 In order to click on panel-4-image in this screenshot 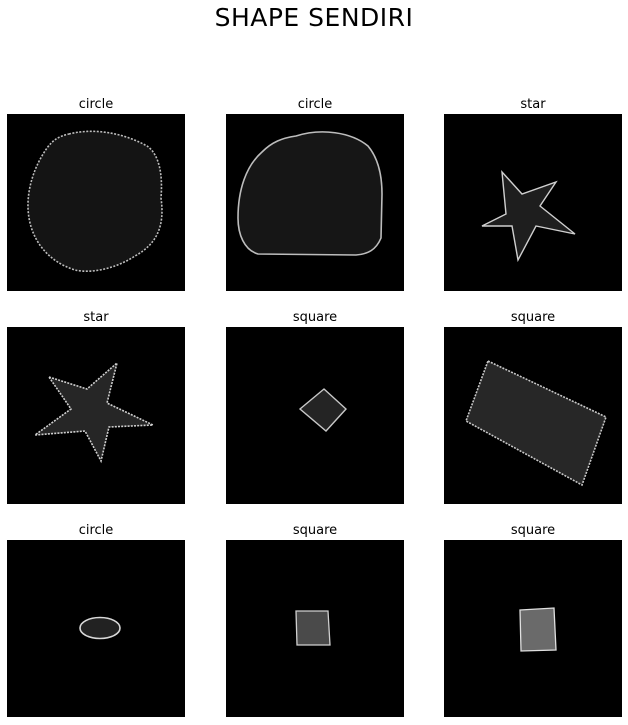, I will do `click(96, 415)`.